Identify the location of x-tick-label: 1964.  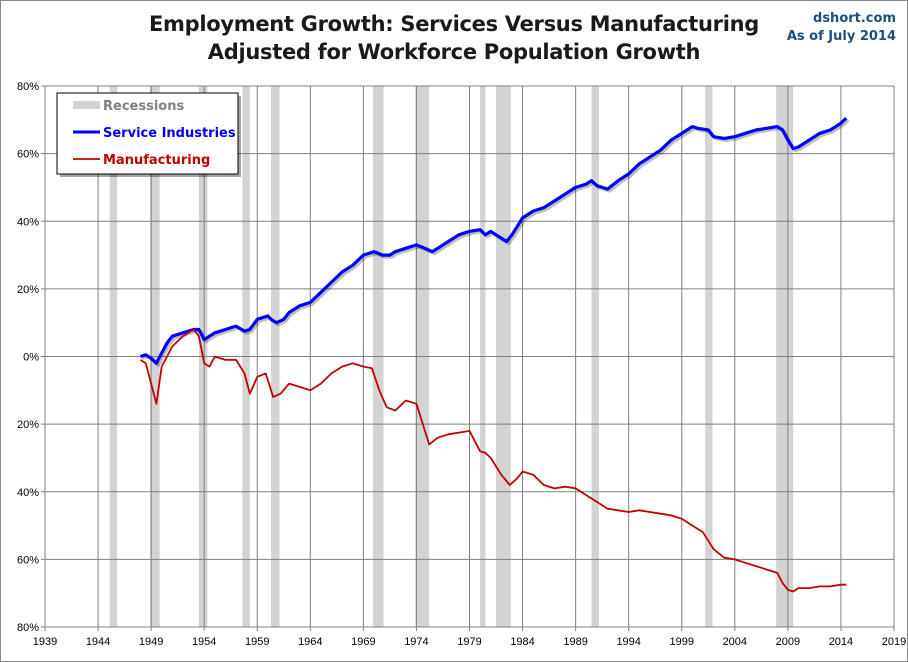
(310, 642).